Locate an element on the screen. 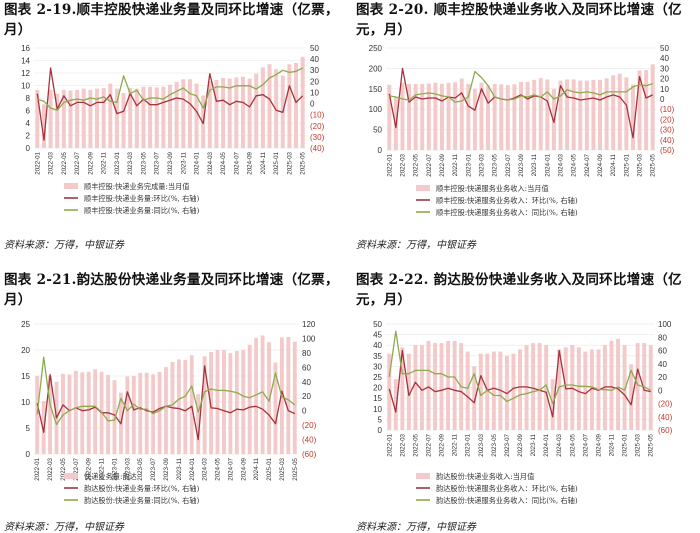 This screenshot has width=700, height=533. y-left-tick-label: 0 is located at coordinates (28, 148).